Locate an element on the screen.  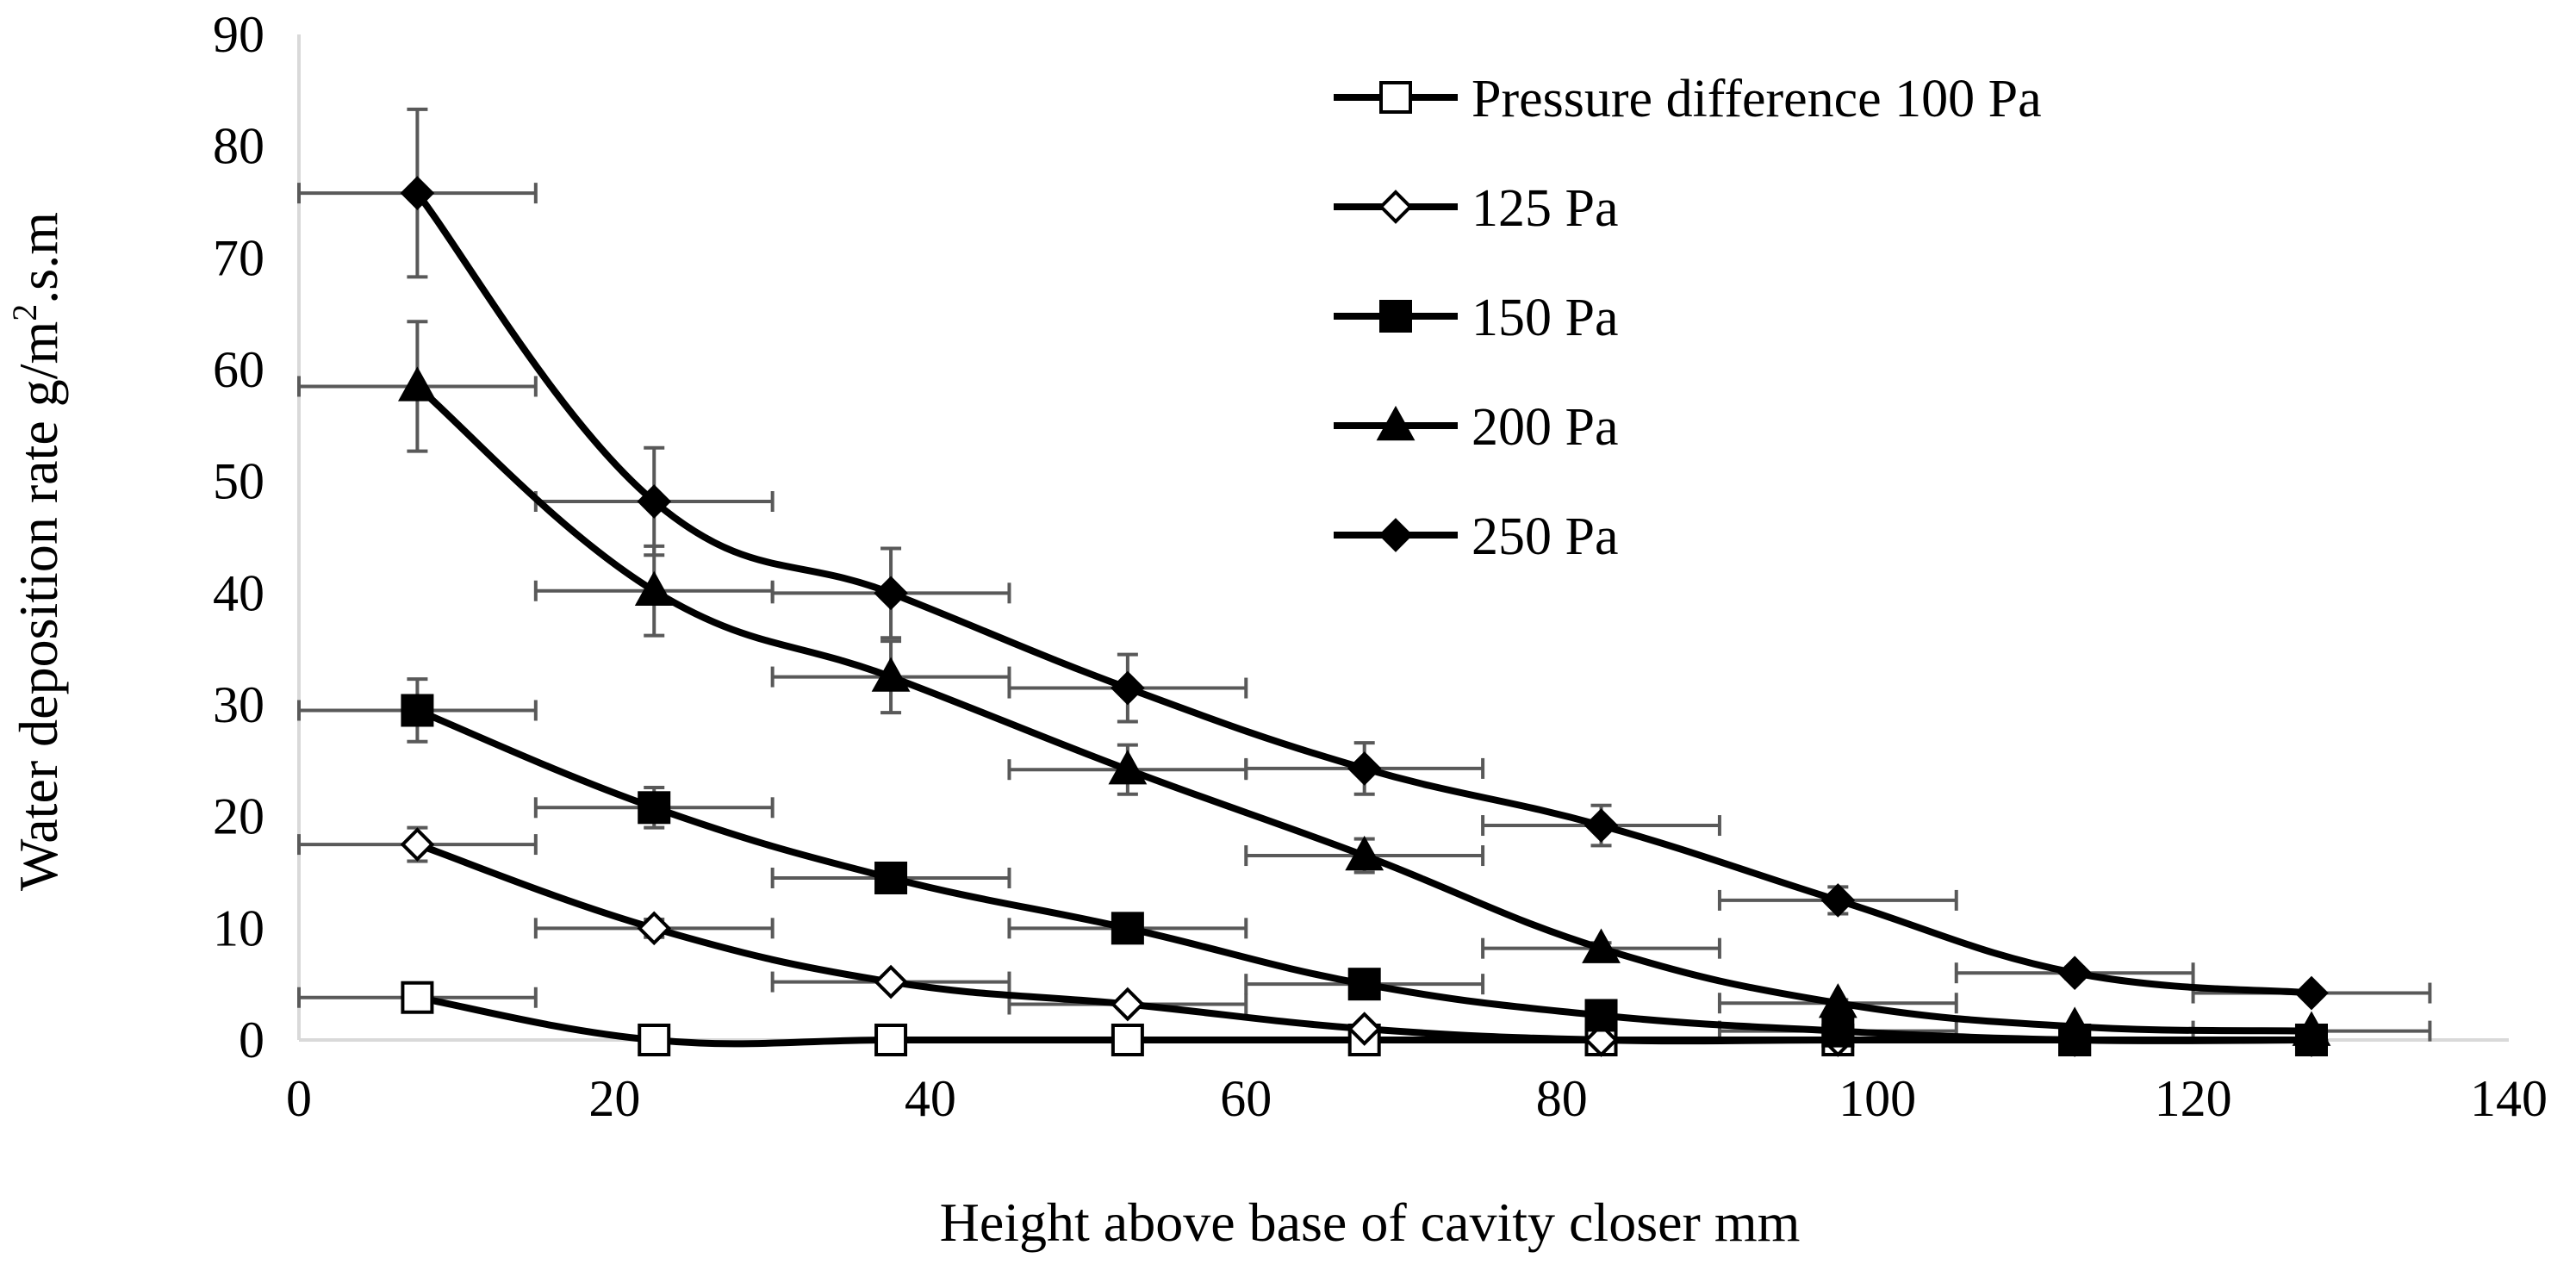
x-tick-labels: 0 20 40 60 80 100 120 140 is located at coordinates (1417, 1098).